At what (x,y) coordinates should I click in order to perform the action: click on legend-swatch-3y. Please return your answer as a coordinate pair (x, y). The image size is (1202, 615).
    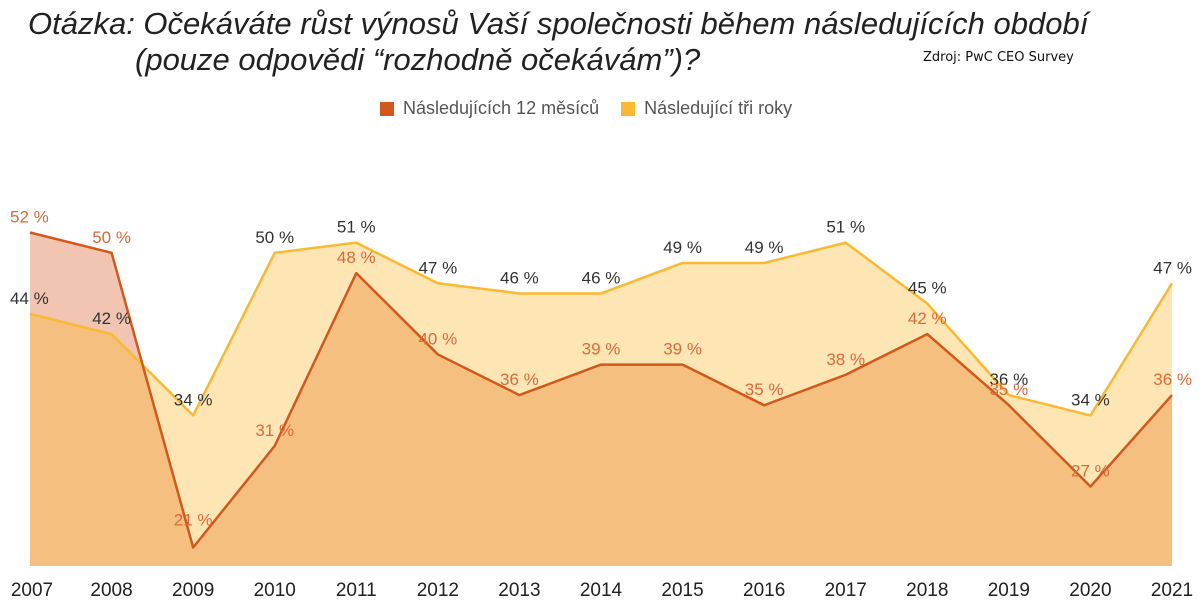
    Looking at the image, I should click on (628, 108).